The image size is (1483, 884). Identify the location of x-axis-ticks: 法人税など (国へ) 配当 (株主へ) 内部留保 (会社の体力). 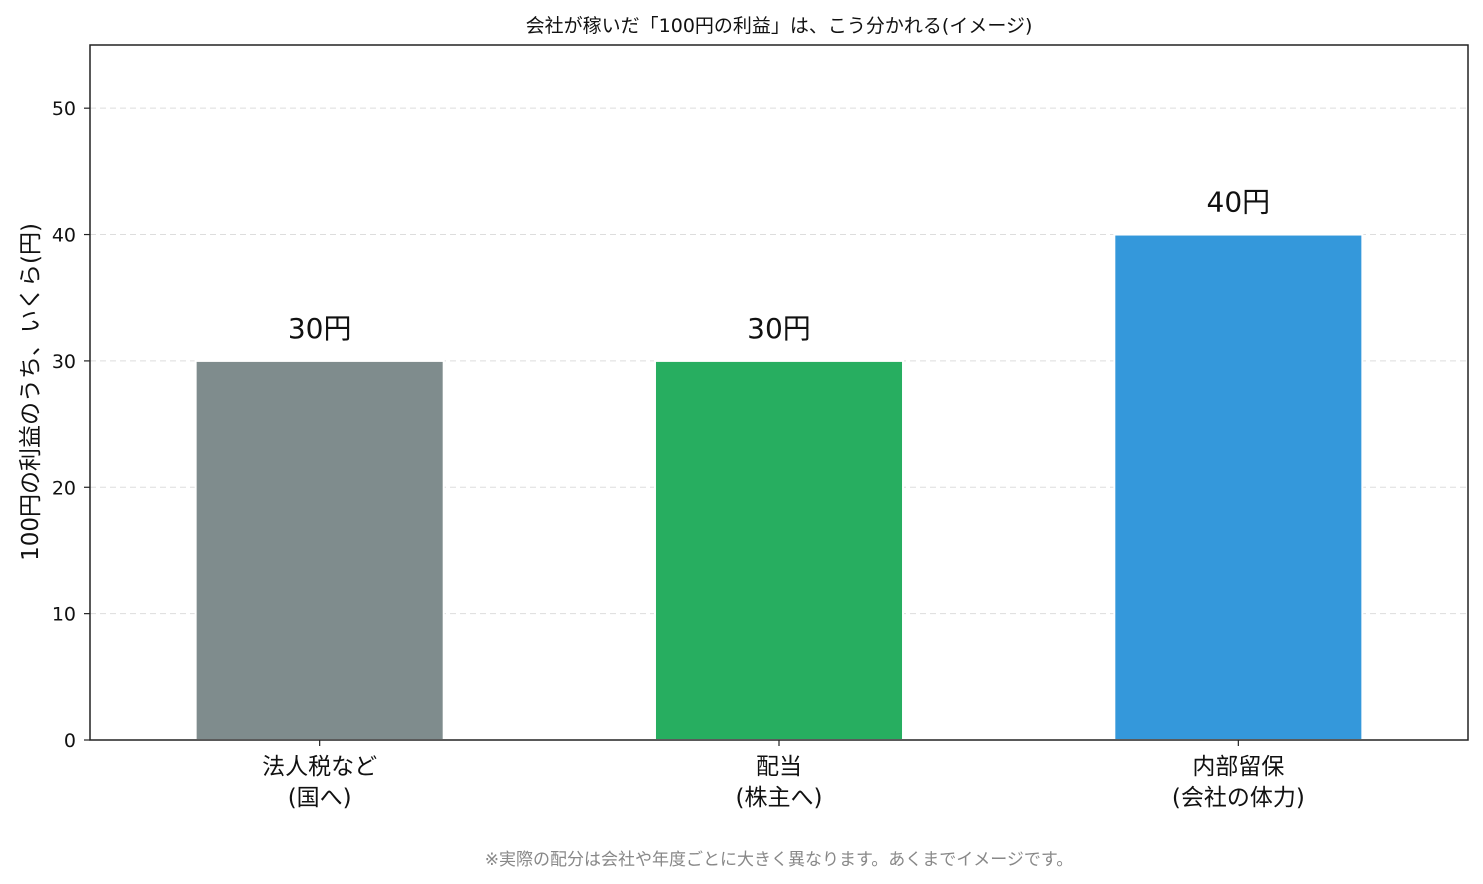
(783, 775).